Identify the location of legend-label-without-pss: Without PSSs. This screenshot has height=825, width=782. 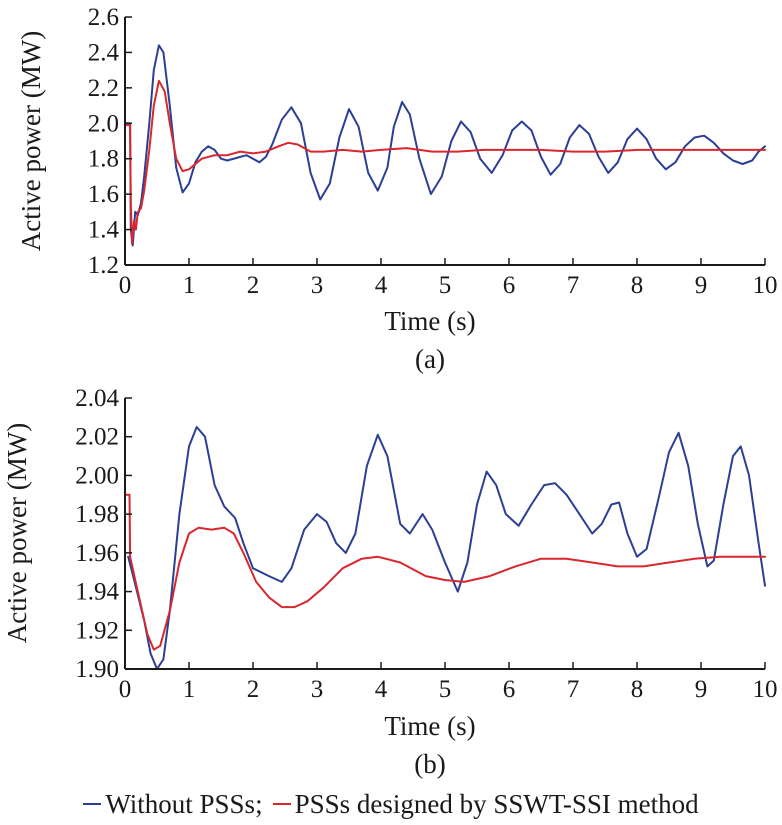
(180, 803).